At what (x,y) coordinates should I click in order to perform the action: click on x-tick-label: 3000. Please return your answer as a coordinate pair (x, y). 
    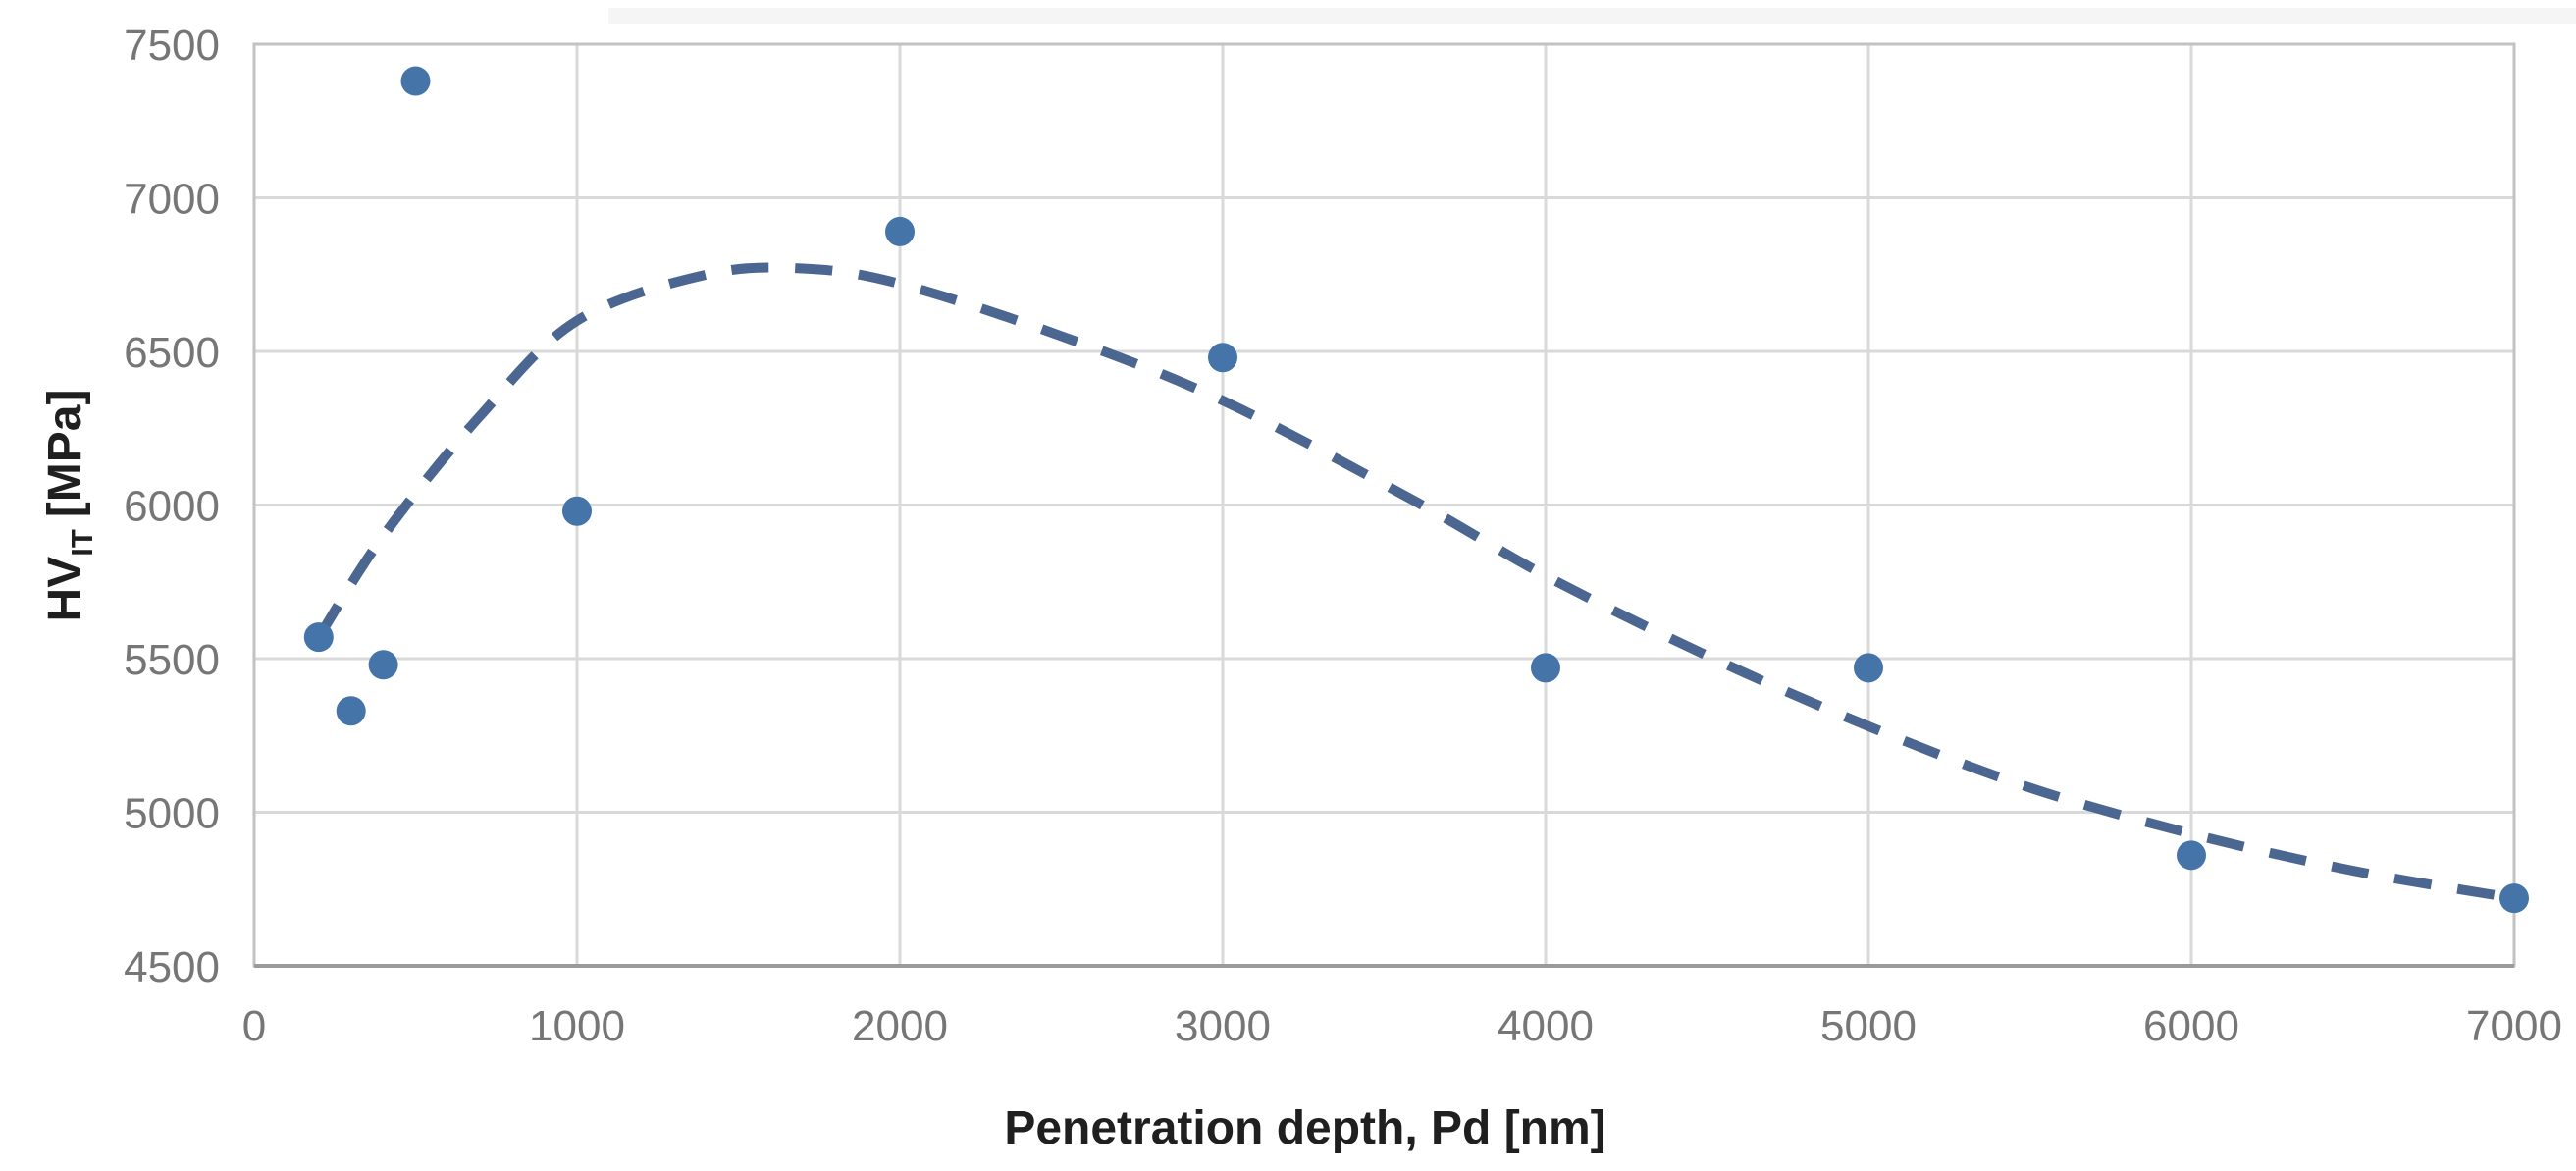
    Looking at the image, I should click on (1223, 1026).